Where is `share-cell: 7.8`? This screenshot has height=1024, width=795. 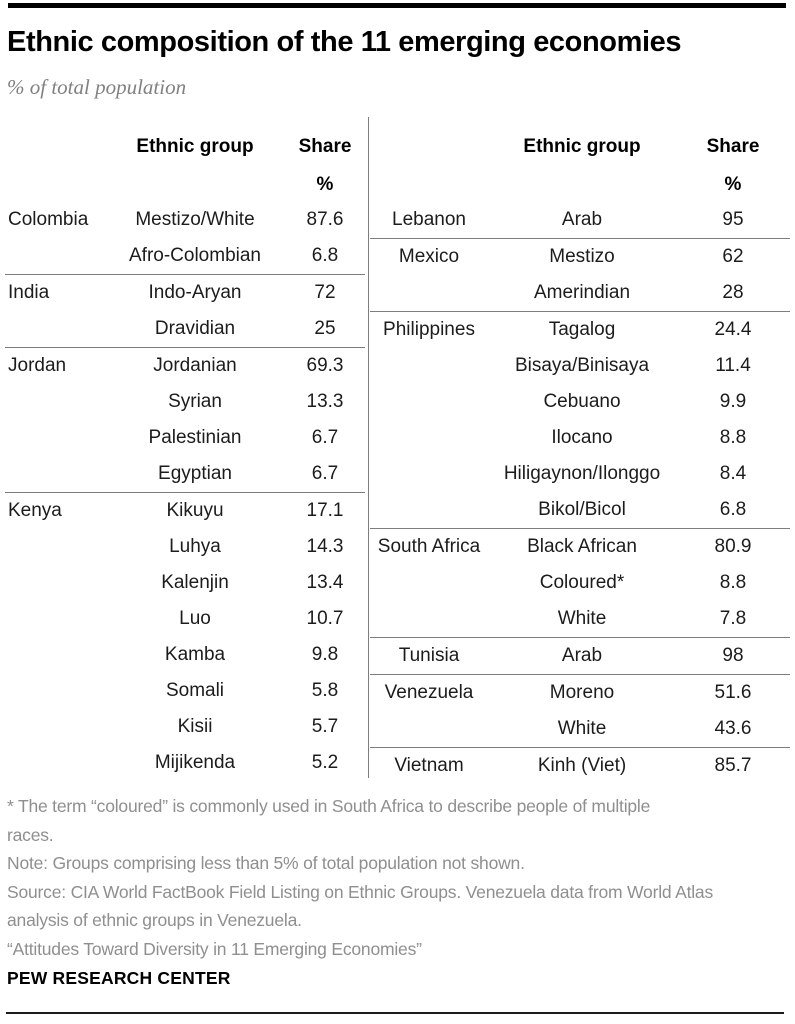
share-cell: 7.8 is located at coordinates (733, 619).